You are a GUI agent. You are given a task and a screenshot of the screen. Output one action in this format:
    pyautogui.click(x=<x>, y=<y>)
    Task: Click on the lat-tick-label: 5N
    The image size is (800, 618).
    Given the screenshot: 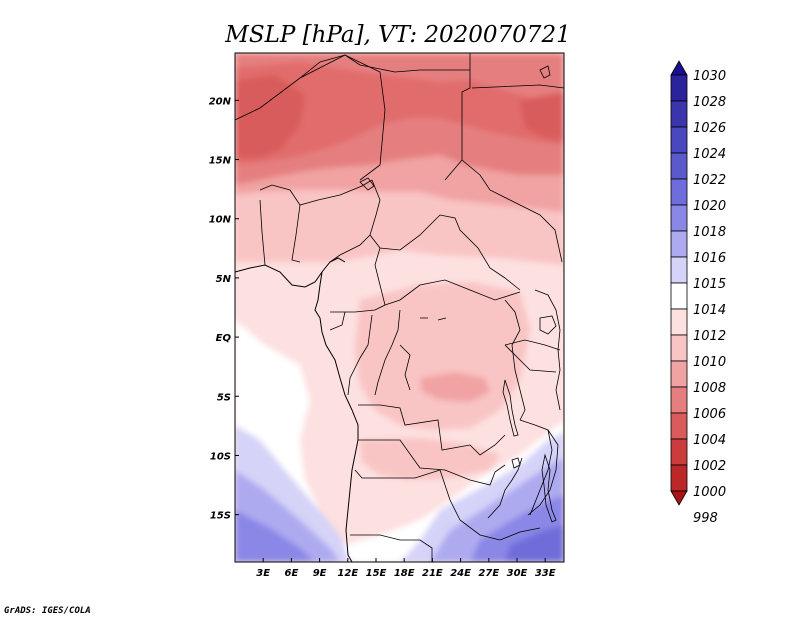 What is the action you would take?
    pyautogui.click(x=224, y=279)
    